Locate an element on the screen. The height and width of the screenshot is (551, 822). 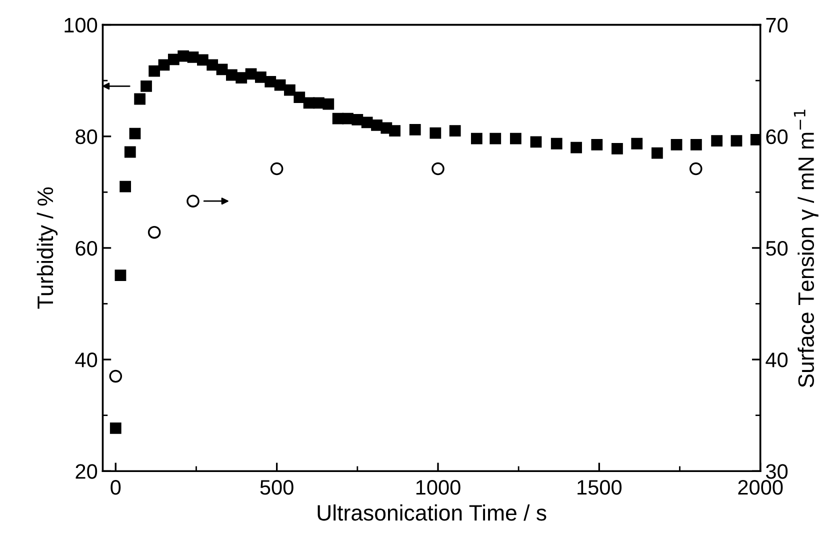
x-tick-label: 1500 is located at coordinates (600, 487).